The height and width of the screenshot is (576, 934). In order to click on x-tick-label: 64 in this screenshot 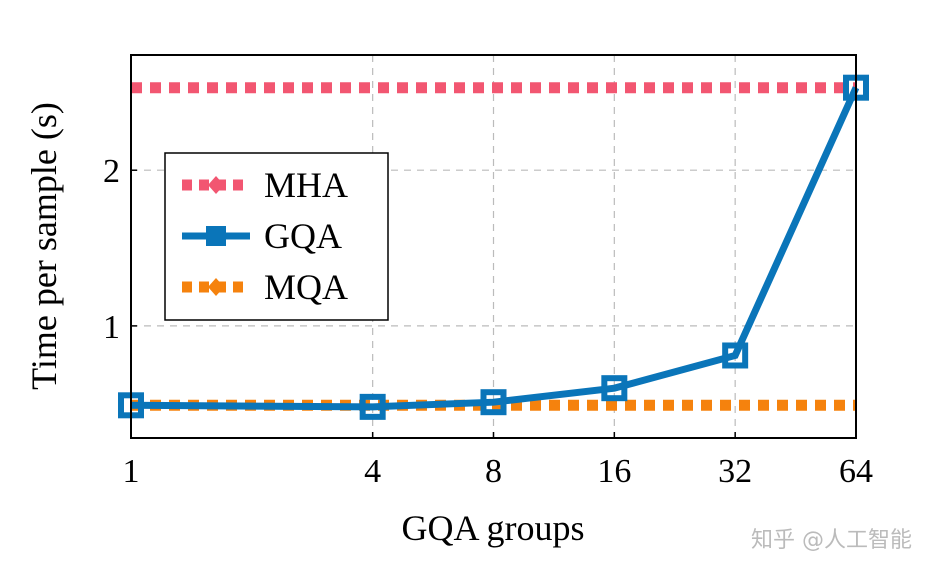, I will do `click(856, 471)`.